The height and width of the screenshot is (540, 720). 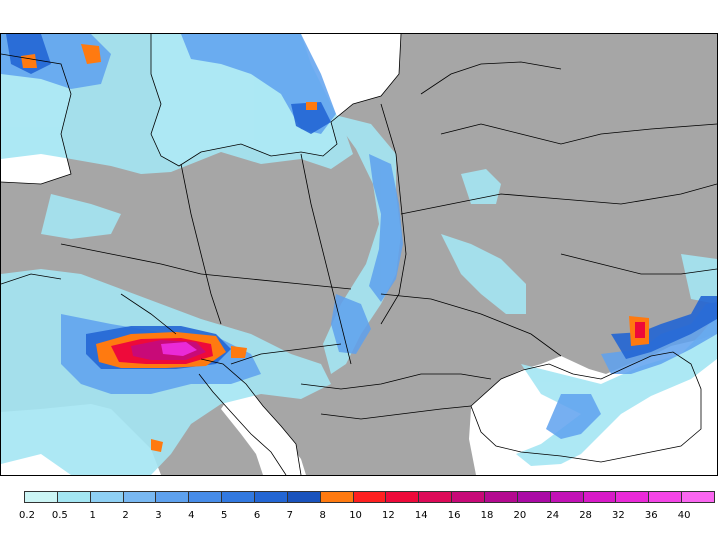 What do you see at coordinates (454, 515) in the screenshot?
I see `legend-label: 16` at bounding box center [454, 515].